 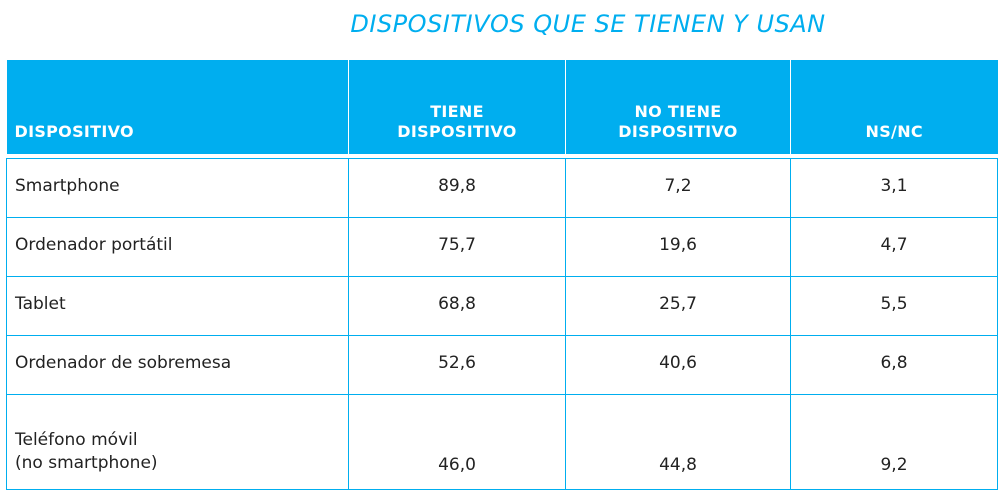 What do you see at coordinates (177, 306) in the screenshot?
I see `device-cell: Tablet` at bounding box center [177, 306].